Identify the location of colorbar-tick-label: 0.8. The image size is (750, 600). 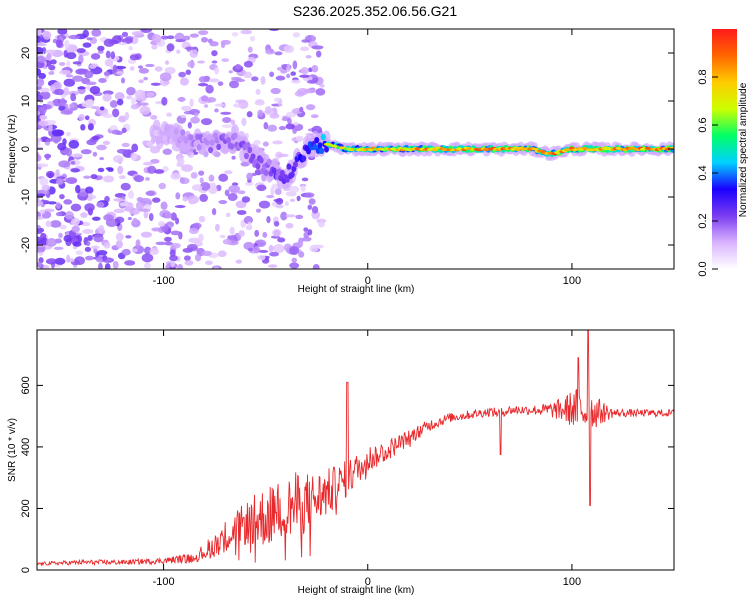
(703, 76).